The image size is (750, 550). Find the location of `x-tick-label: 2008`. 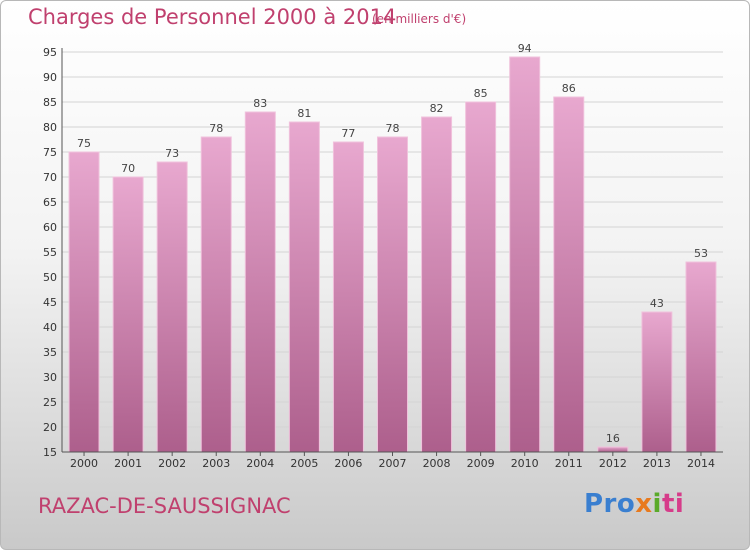

x-tick-label: 2008 is located at coordinates (437, 463).